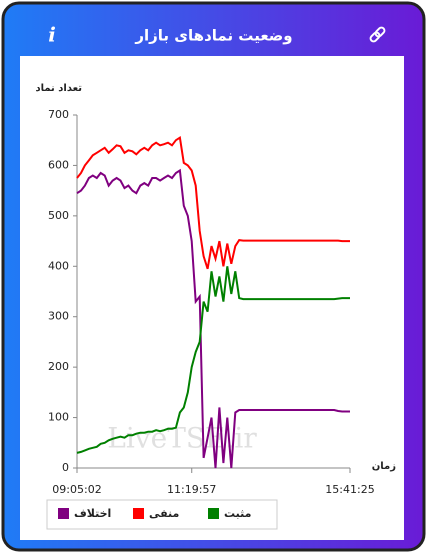 The width and height of the screenshot is (428, 558). Describe the element at coordinates (92, 513) in the screenshot. I see `legend-label: اختلاف` at that location.